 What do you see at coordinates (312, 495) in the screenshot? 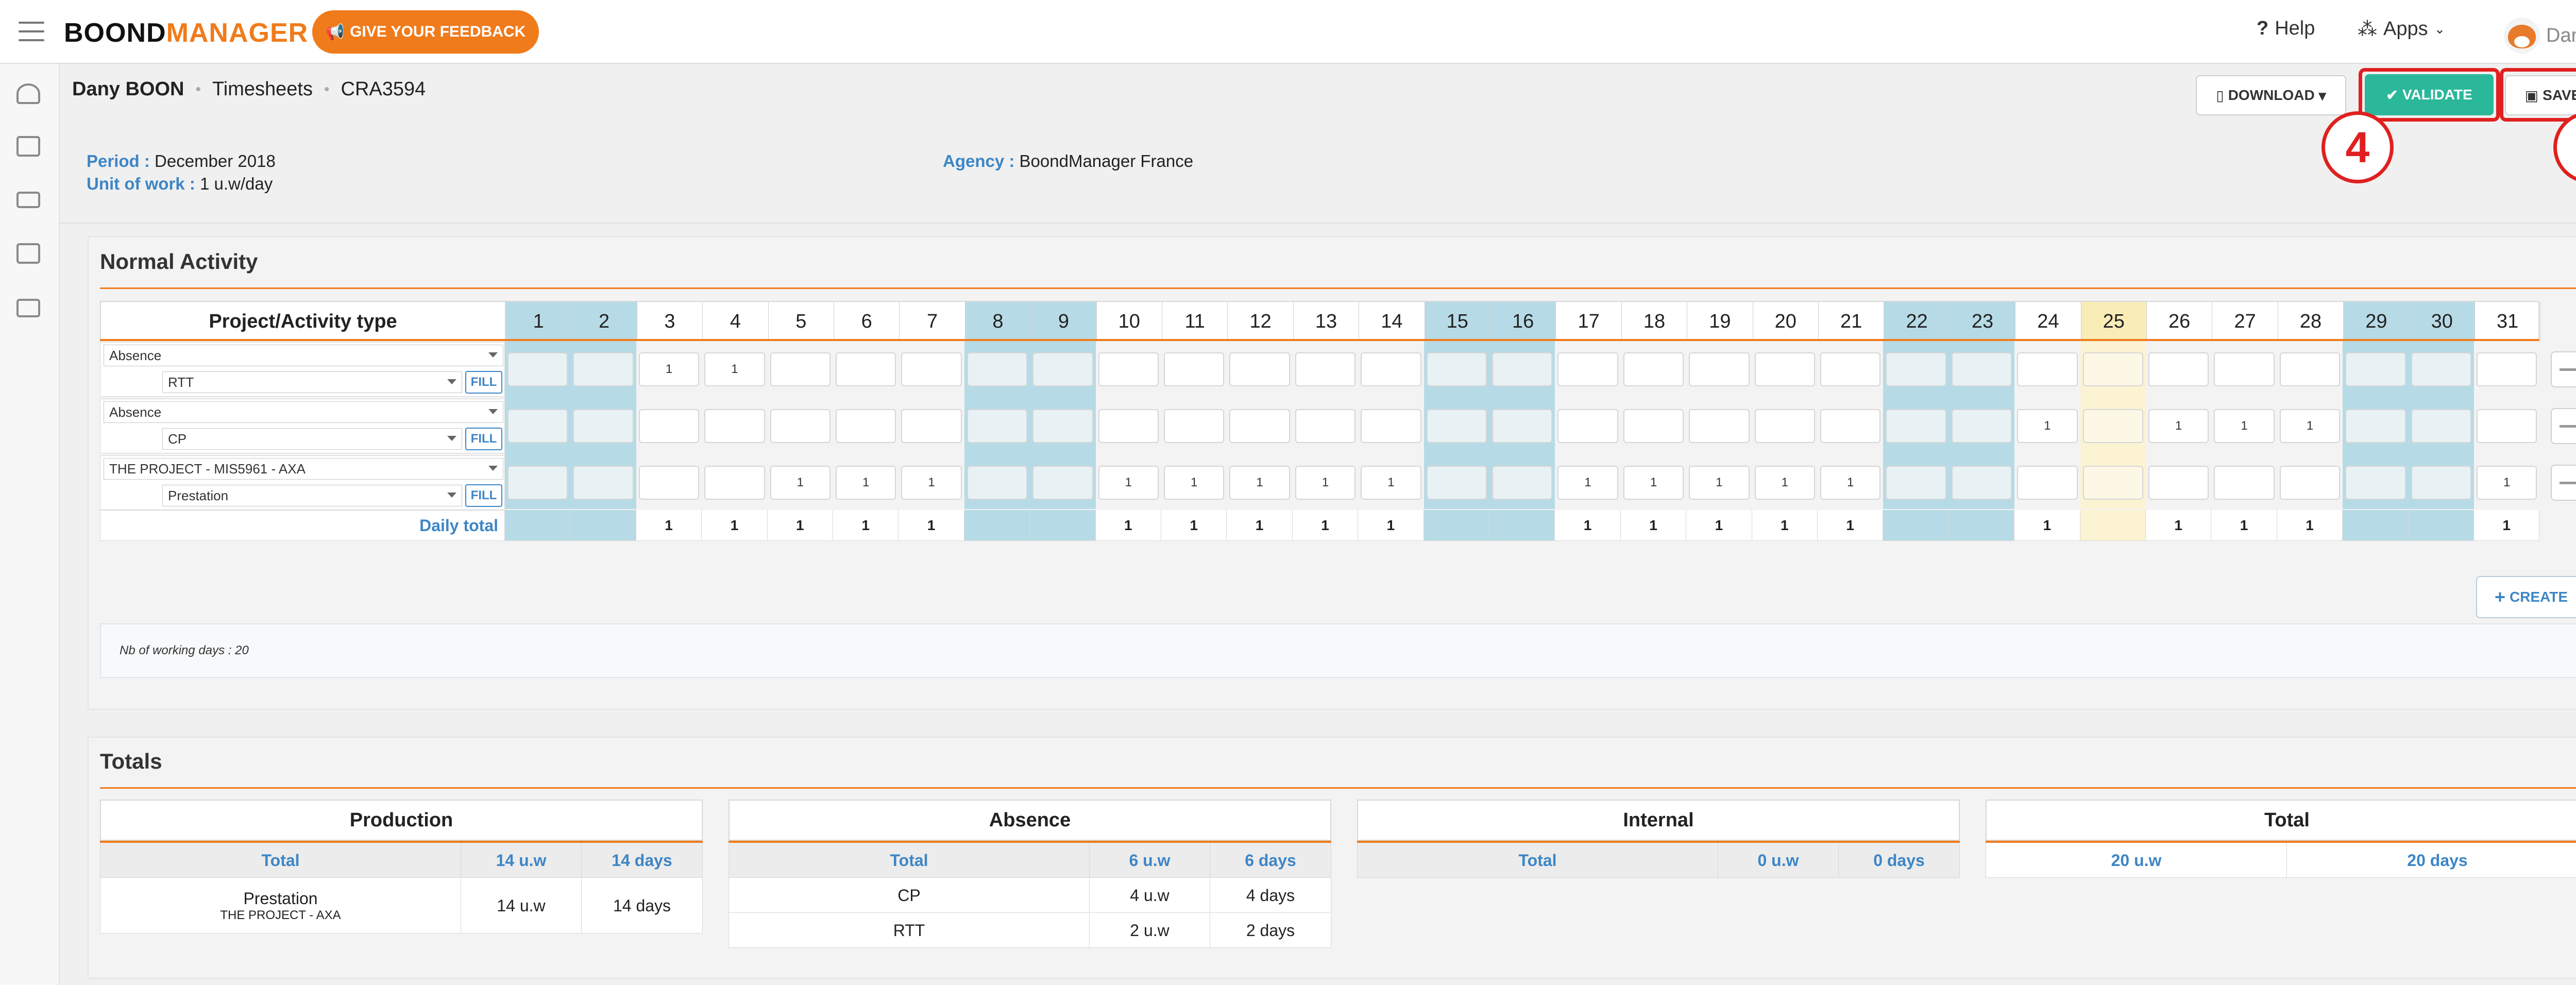
I see `activity-select: Prestation` at bounding box center [312, 495].